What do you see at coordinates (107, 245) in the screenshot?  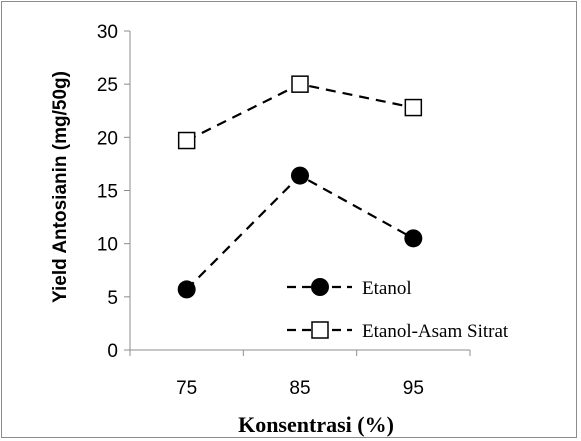 I see `y-tick-label: 10` at bounding box center [107, 245].